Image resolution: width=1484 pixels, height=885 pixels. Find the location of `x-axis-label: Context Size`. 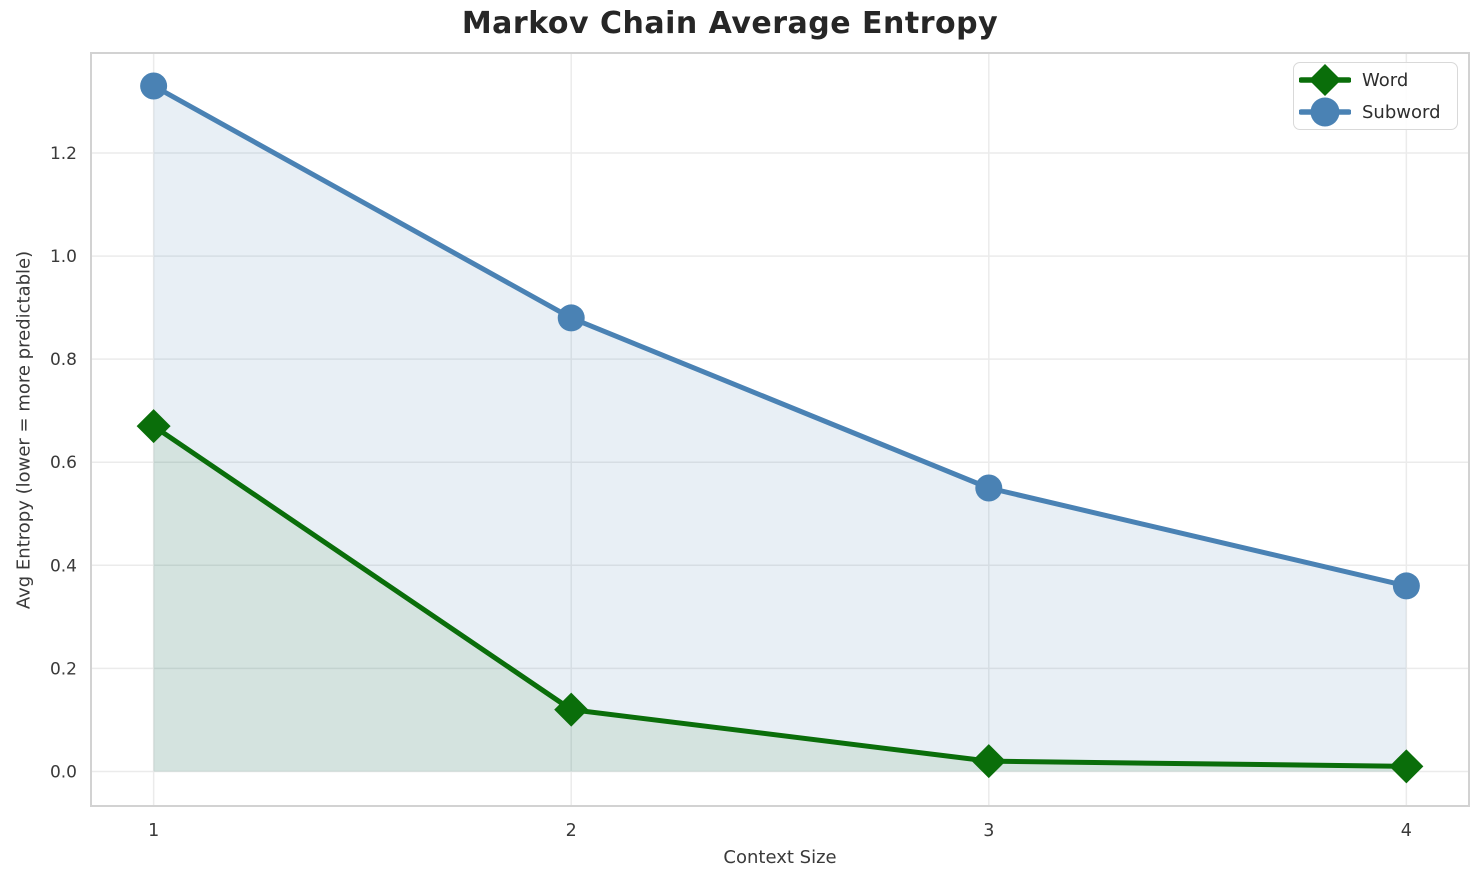

x-axis-label: Context Size is located at coordinates (780, 857).